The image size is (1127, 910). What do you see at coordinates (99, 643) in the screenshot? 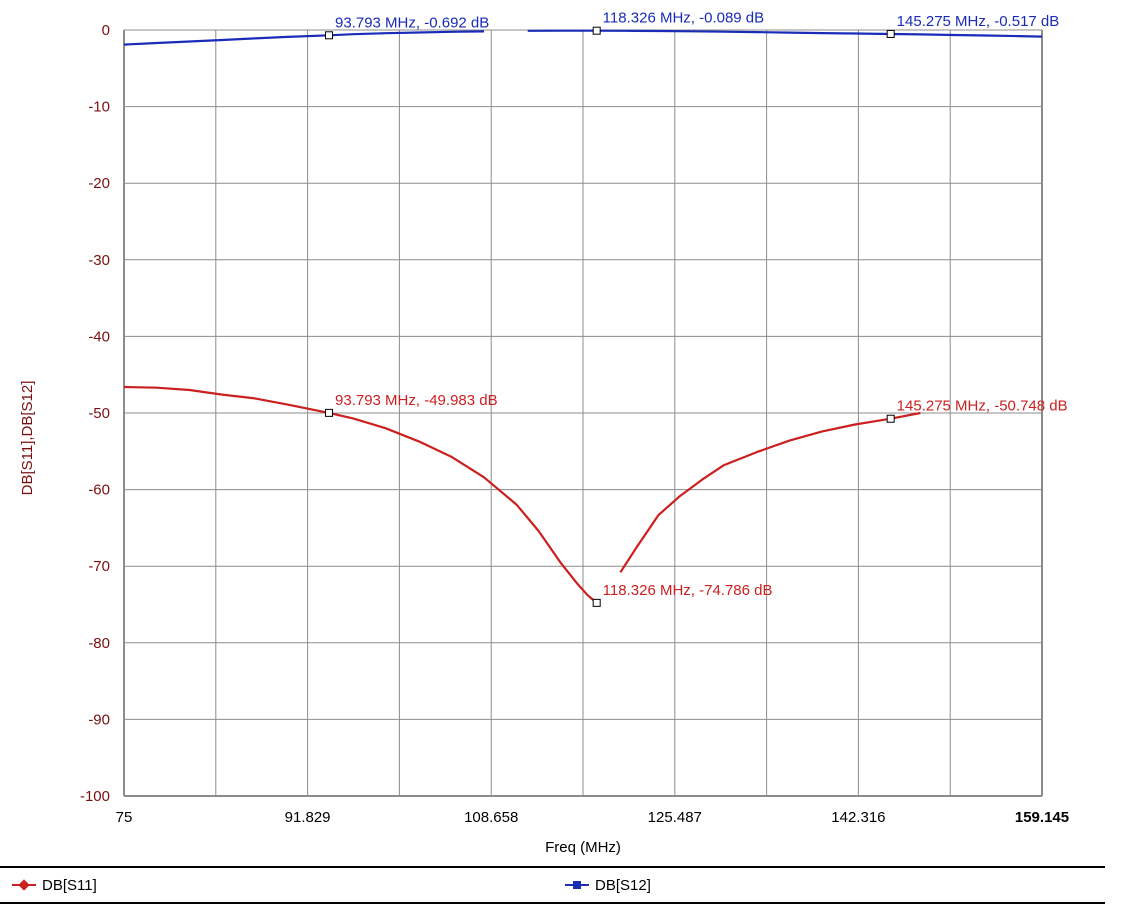
I see `y-tick-label: -80` at bounding box center [99, 643].